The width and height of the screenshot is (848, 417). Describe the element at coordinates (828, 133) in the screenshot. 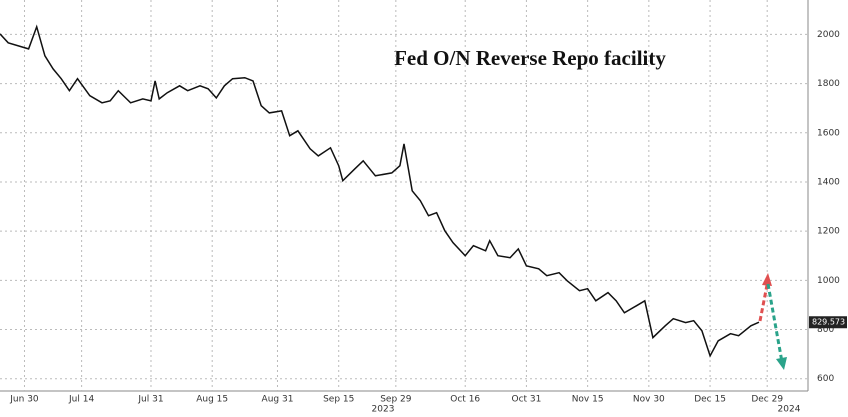

I see `y-tick-label: 1600` at that location.